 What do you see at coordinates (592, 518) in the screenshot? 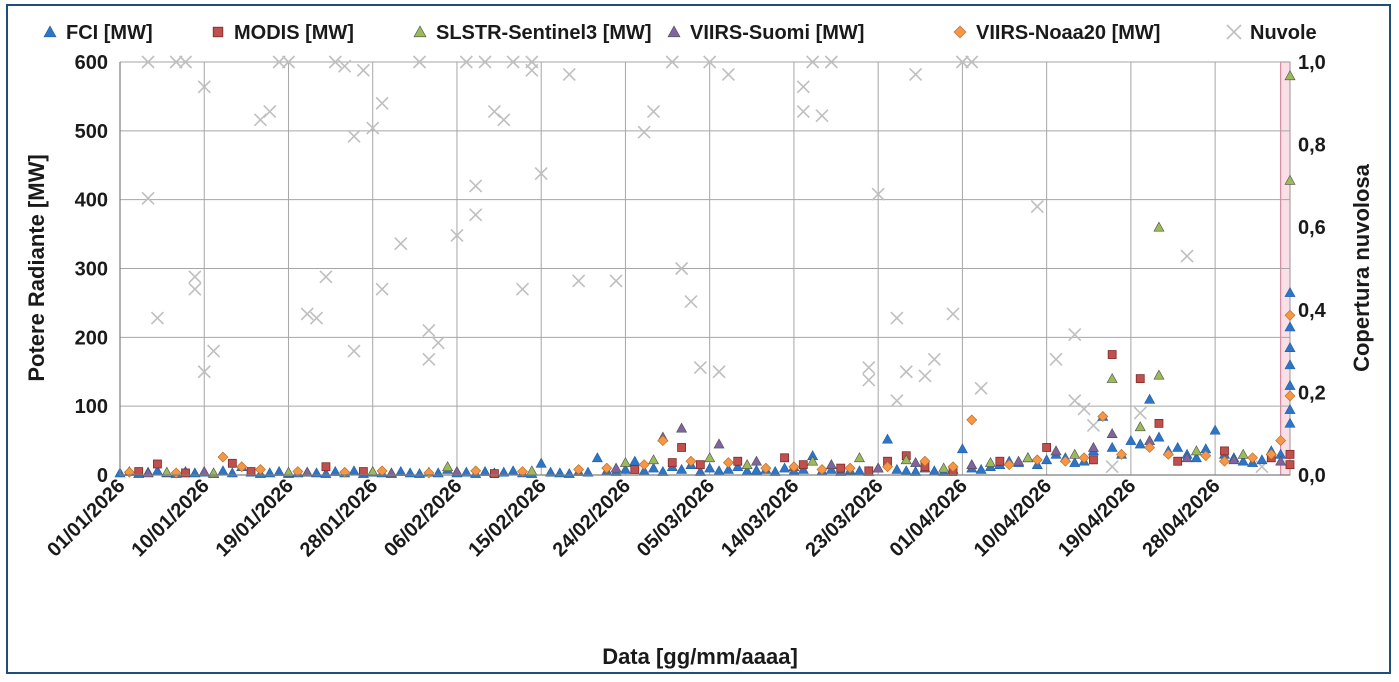
I see `x-tick-label: 24/02/2026` at bounding box center [592, 518].